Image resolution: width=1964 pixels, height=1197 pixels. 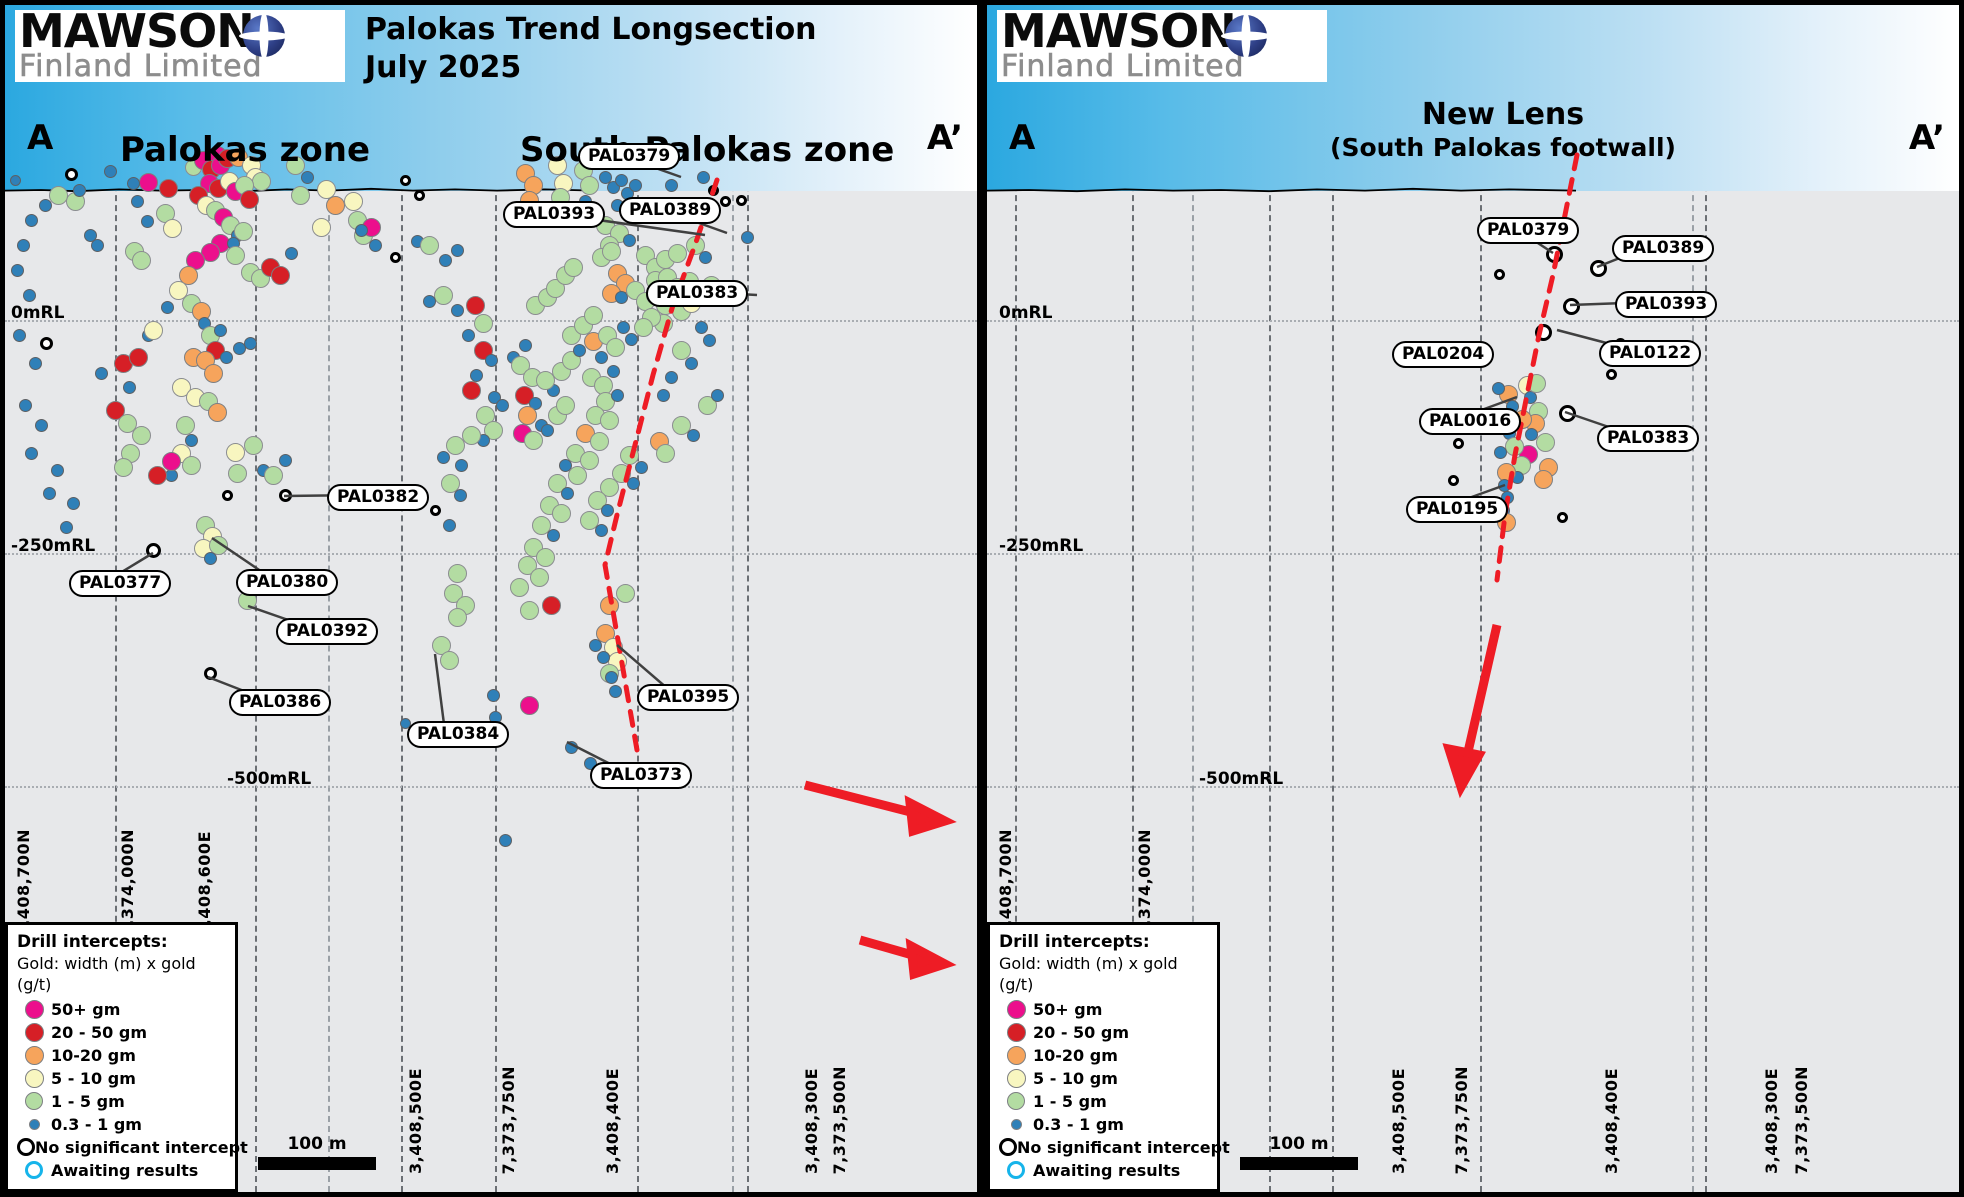 I want to click on legend-item: 10-20 gm, so click(x=1103, y=1055).